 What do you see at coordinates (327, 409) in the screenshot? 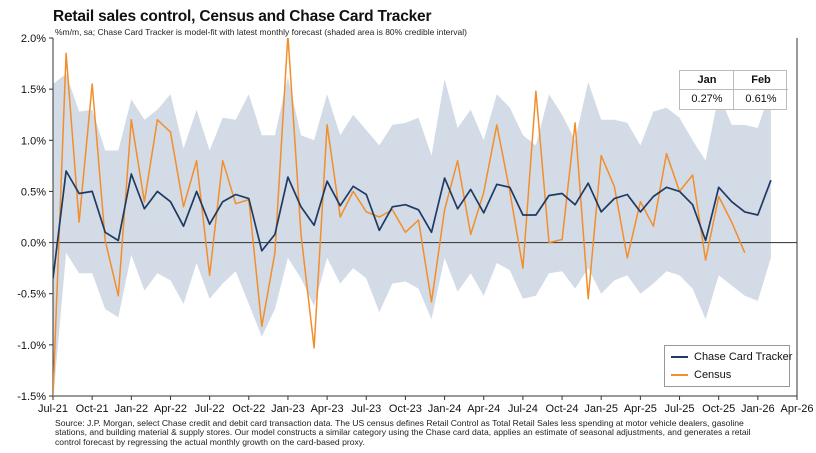
I see `x-tick-label: Apr-23` at bounding box center [327, 409].